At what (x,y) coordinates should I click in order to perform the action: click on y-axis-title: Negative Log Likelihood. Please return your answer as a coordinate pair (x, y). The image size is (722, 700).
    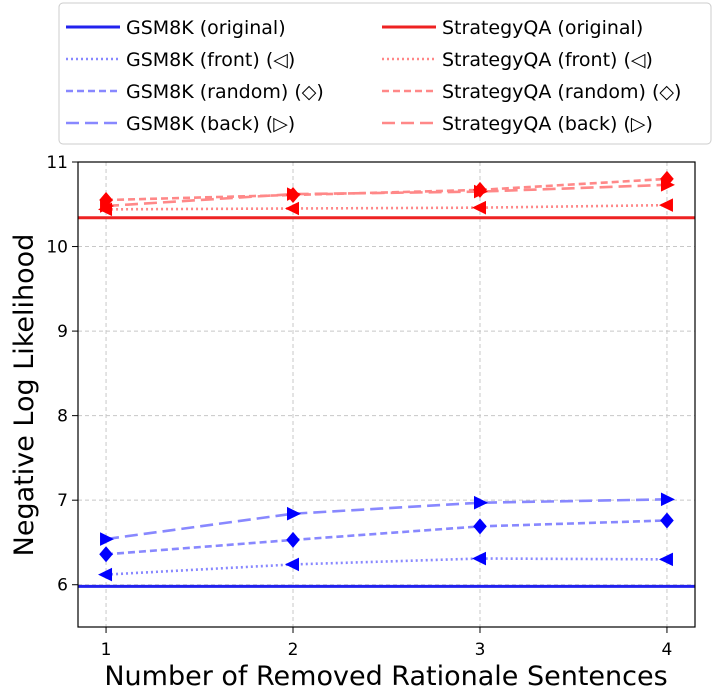
    Looking at the image, I should click on (24, 395).